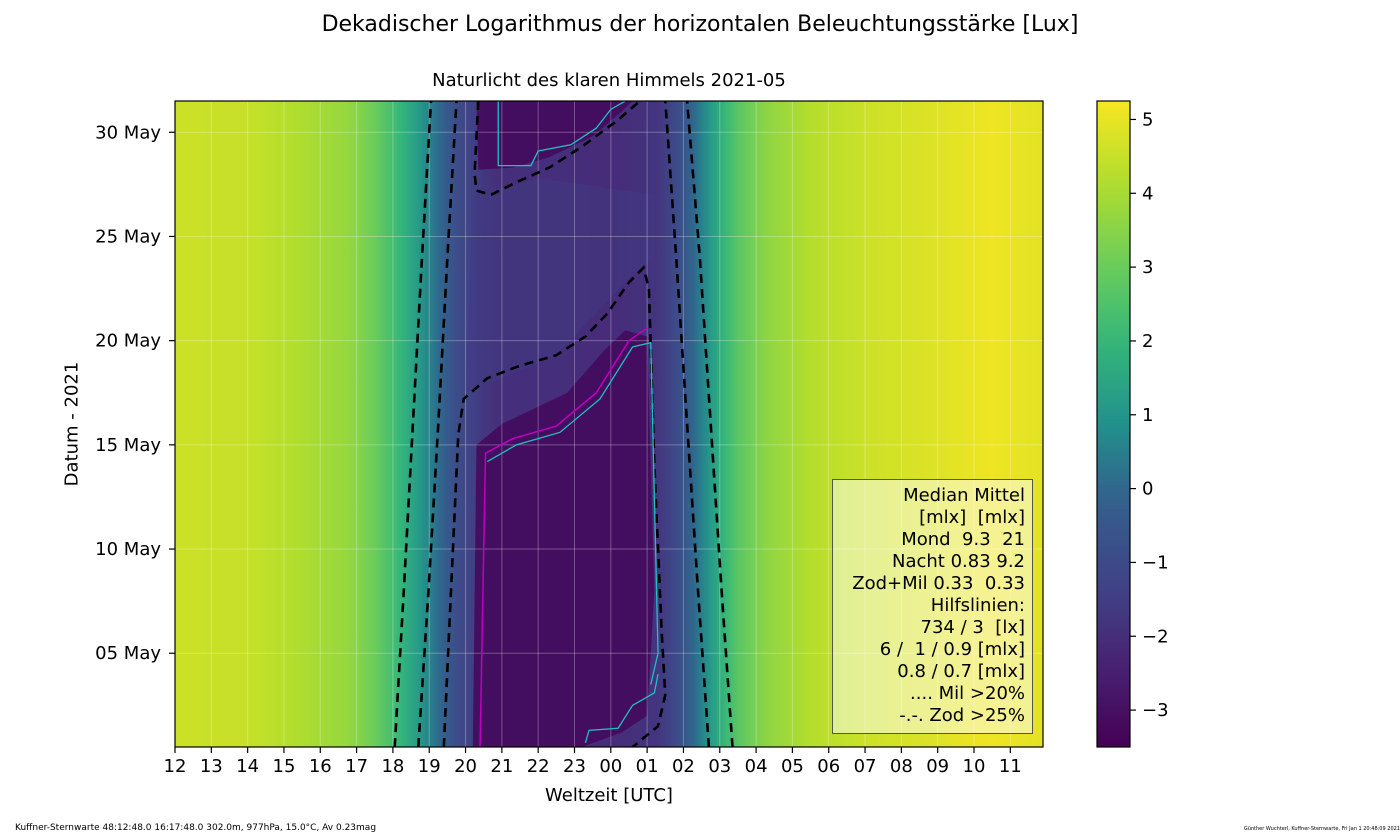  I want to click on x-tick-label: 16, so click(320, 766).